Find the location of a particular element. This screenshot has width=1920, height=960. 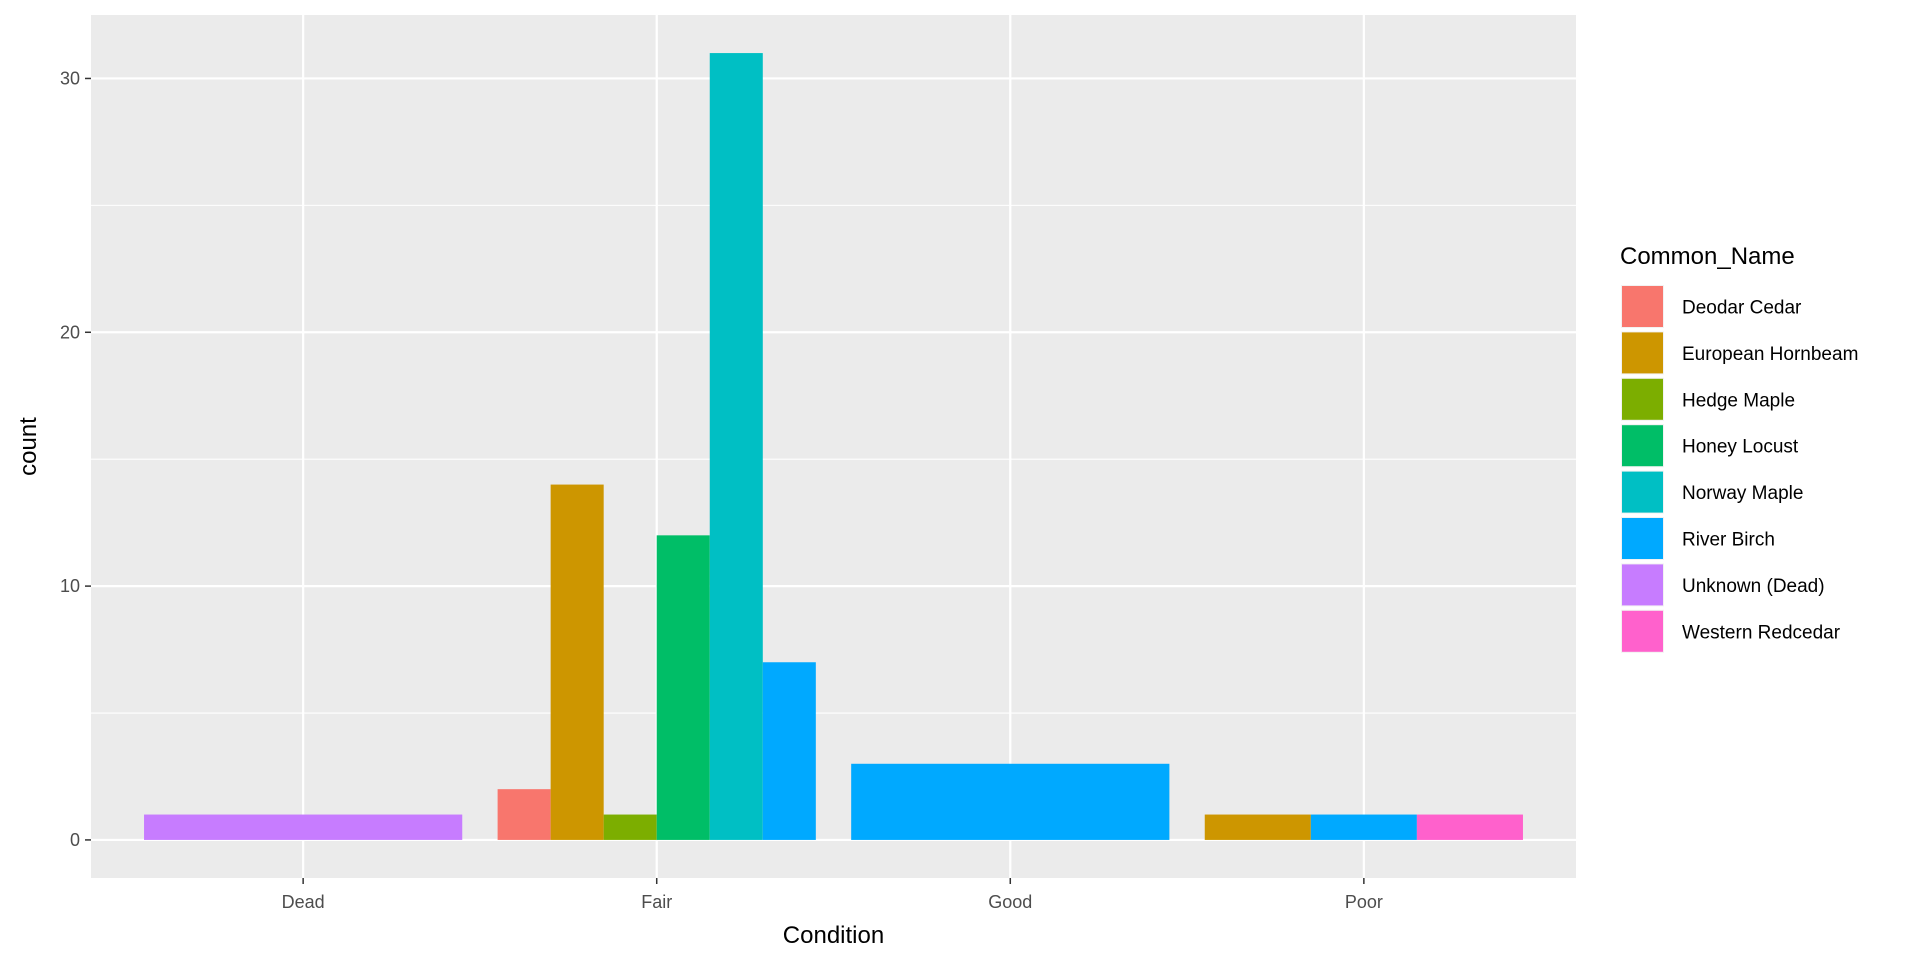

legend-label: Western Redcedar is located at coordinates (1761, 632).